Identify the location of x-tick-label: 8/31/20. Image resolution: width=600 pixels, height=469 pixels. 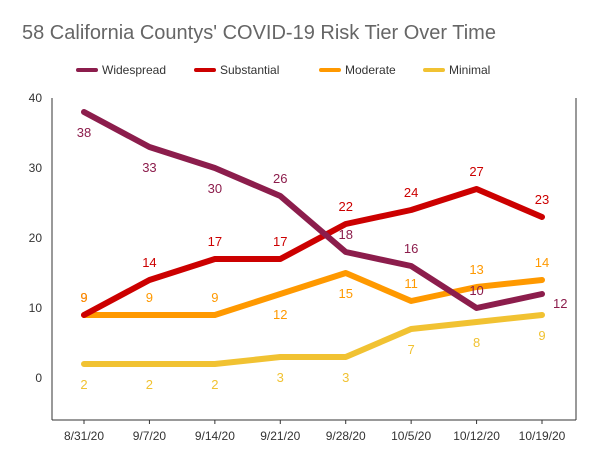
(84, 436).